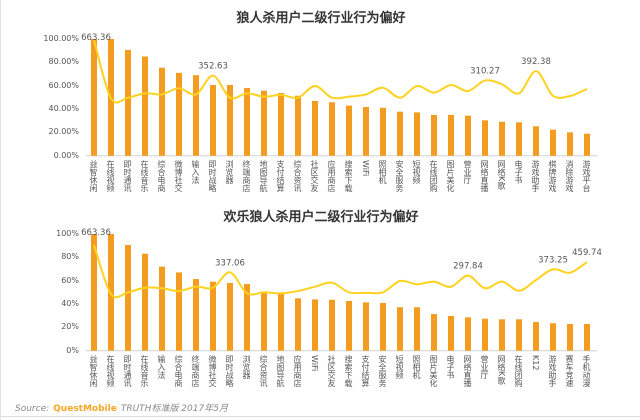 The width and height of the screenshot is (640, 420). Describe the element at coordinates (127, 371) in the screenshot. I see `x-tick-label: 即时通讯` at that location.